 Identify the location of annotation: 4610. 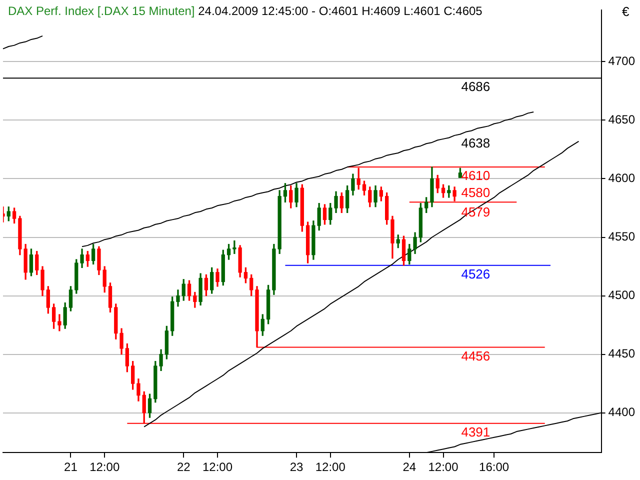
(475, 176).